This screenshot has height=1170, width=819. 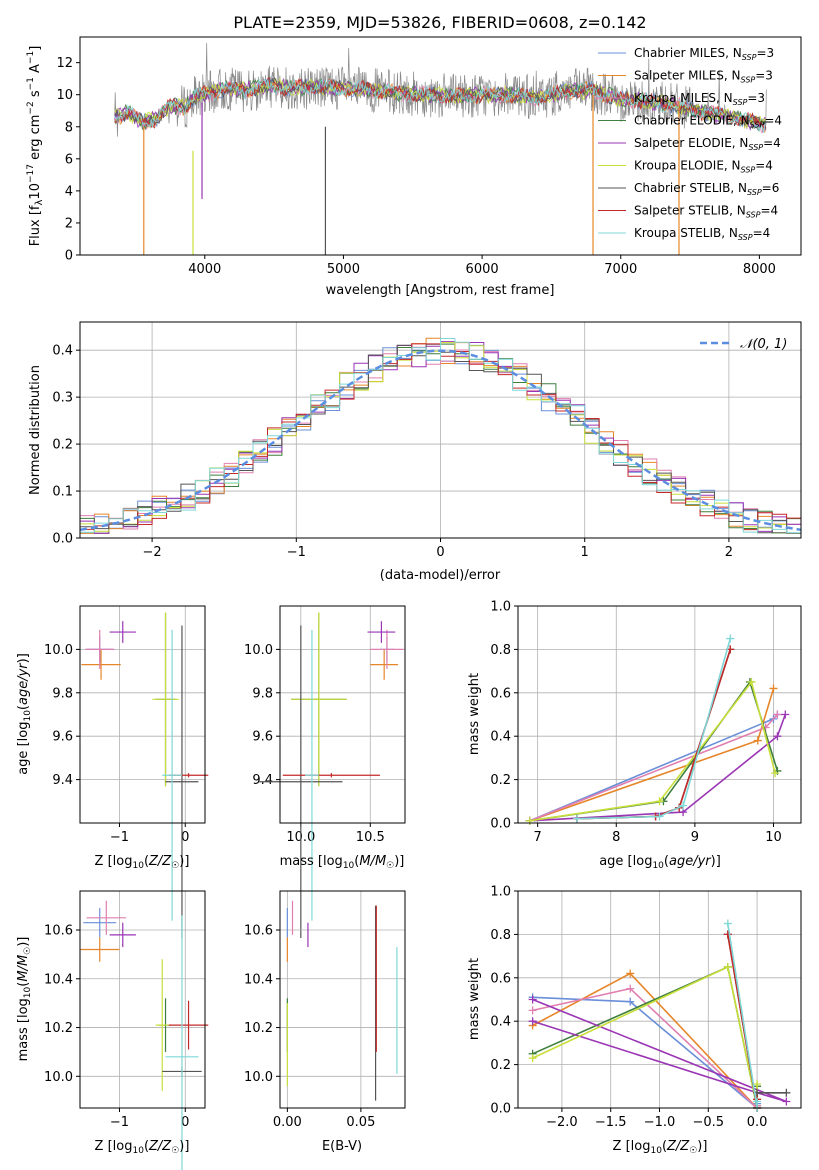 What do you see at coordinates (440, 105) in the screenshot?
I see `model-spectrum-line` at bounding box center [440, 105].